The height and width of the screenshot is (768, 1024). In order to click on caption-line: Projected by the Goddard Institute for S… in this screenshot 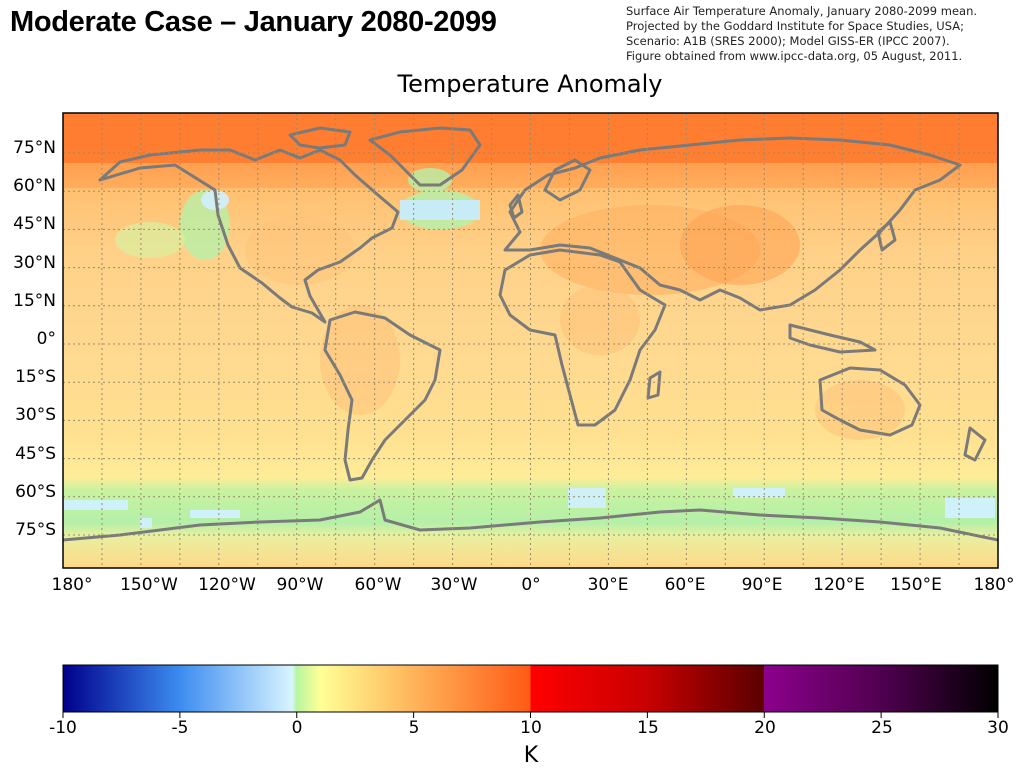, I will do `click(795, 26)`.